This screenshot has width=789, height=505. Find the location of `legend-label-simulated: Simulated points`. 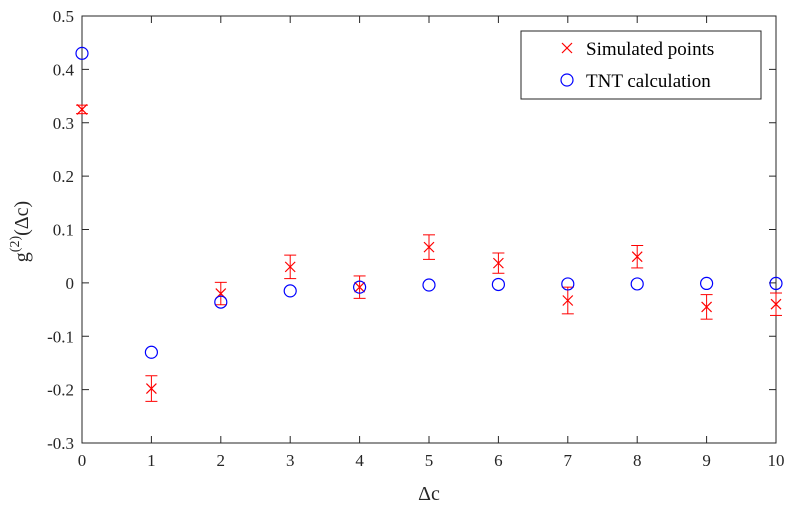

legend-label-simulated: Simulated points is located at coordinates (650, 49).